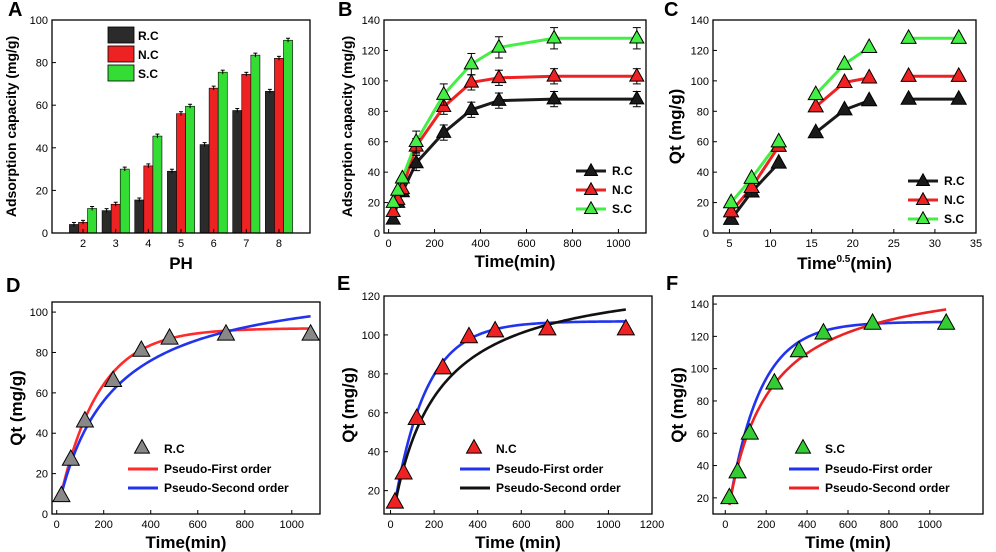  What do you see at coordinates (844, 126) in the screenshot?
I see `panel-2-frame` at bounding box center [844, 126].